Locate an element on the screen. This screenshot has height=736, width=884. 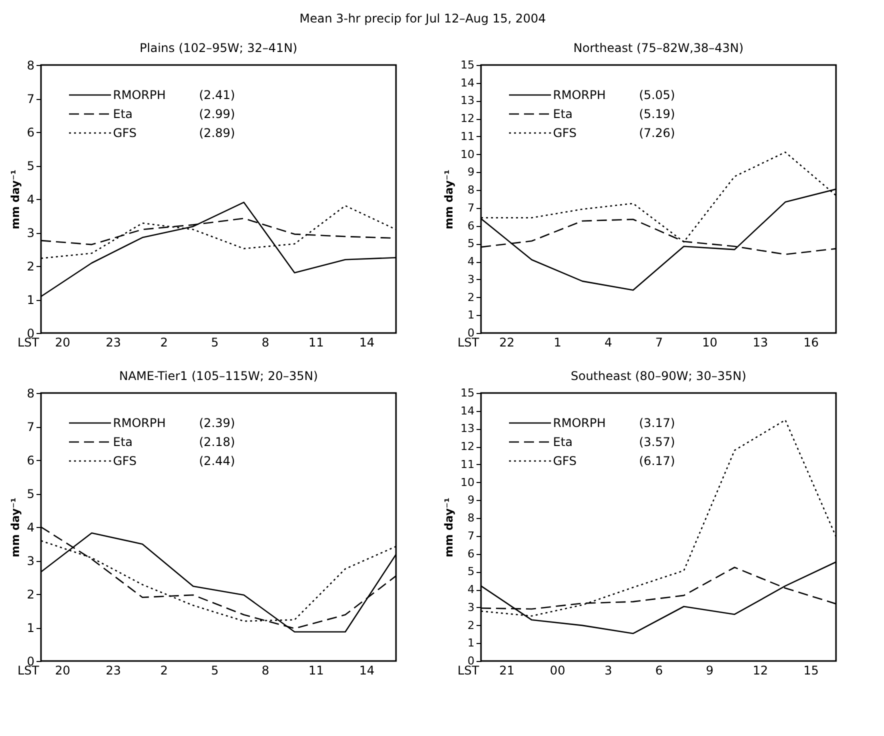
annotation: (2.89) is located at coordinates (217, 133).